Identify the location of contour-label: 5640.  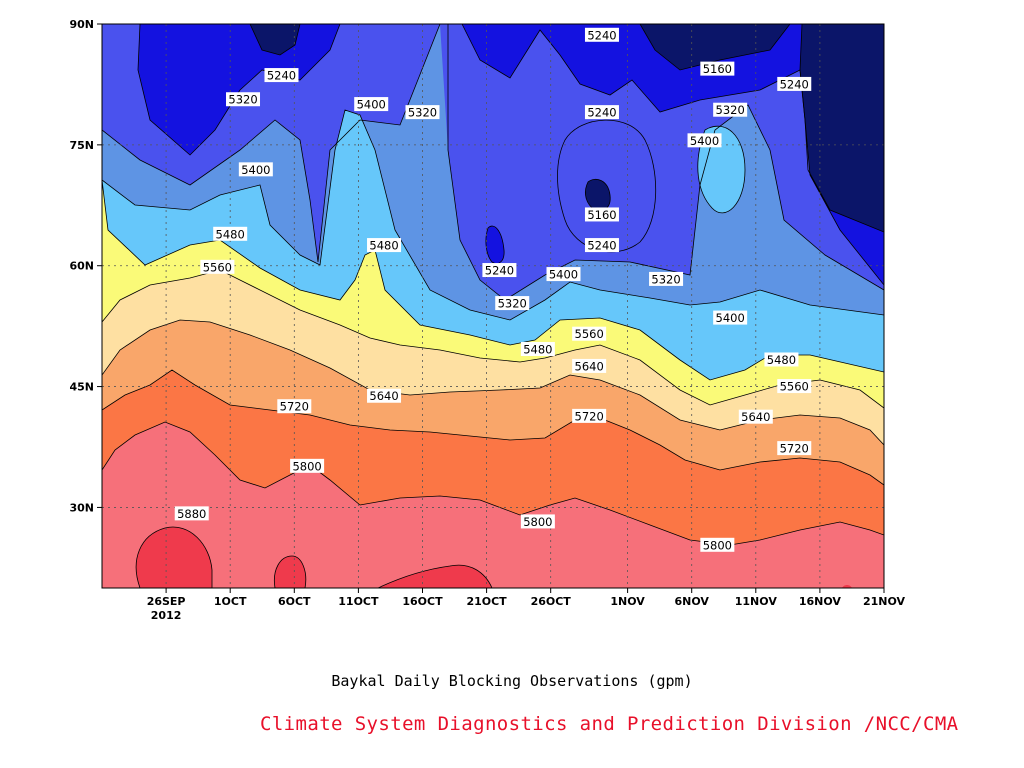
(755, 416).